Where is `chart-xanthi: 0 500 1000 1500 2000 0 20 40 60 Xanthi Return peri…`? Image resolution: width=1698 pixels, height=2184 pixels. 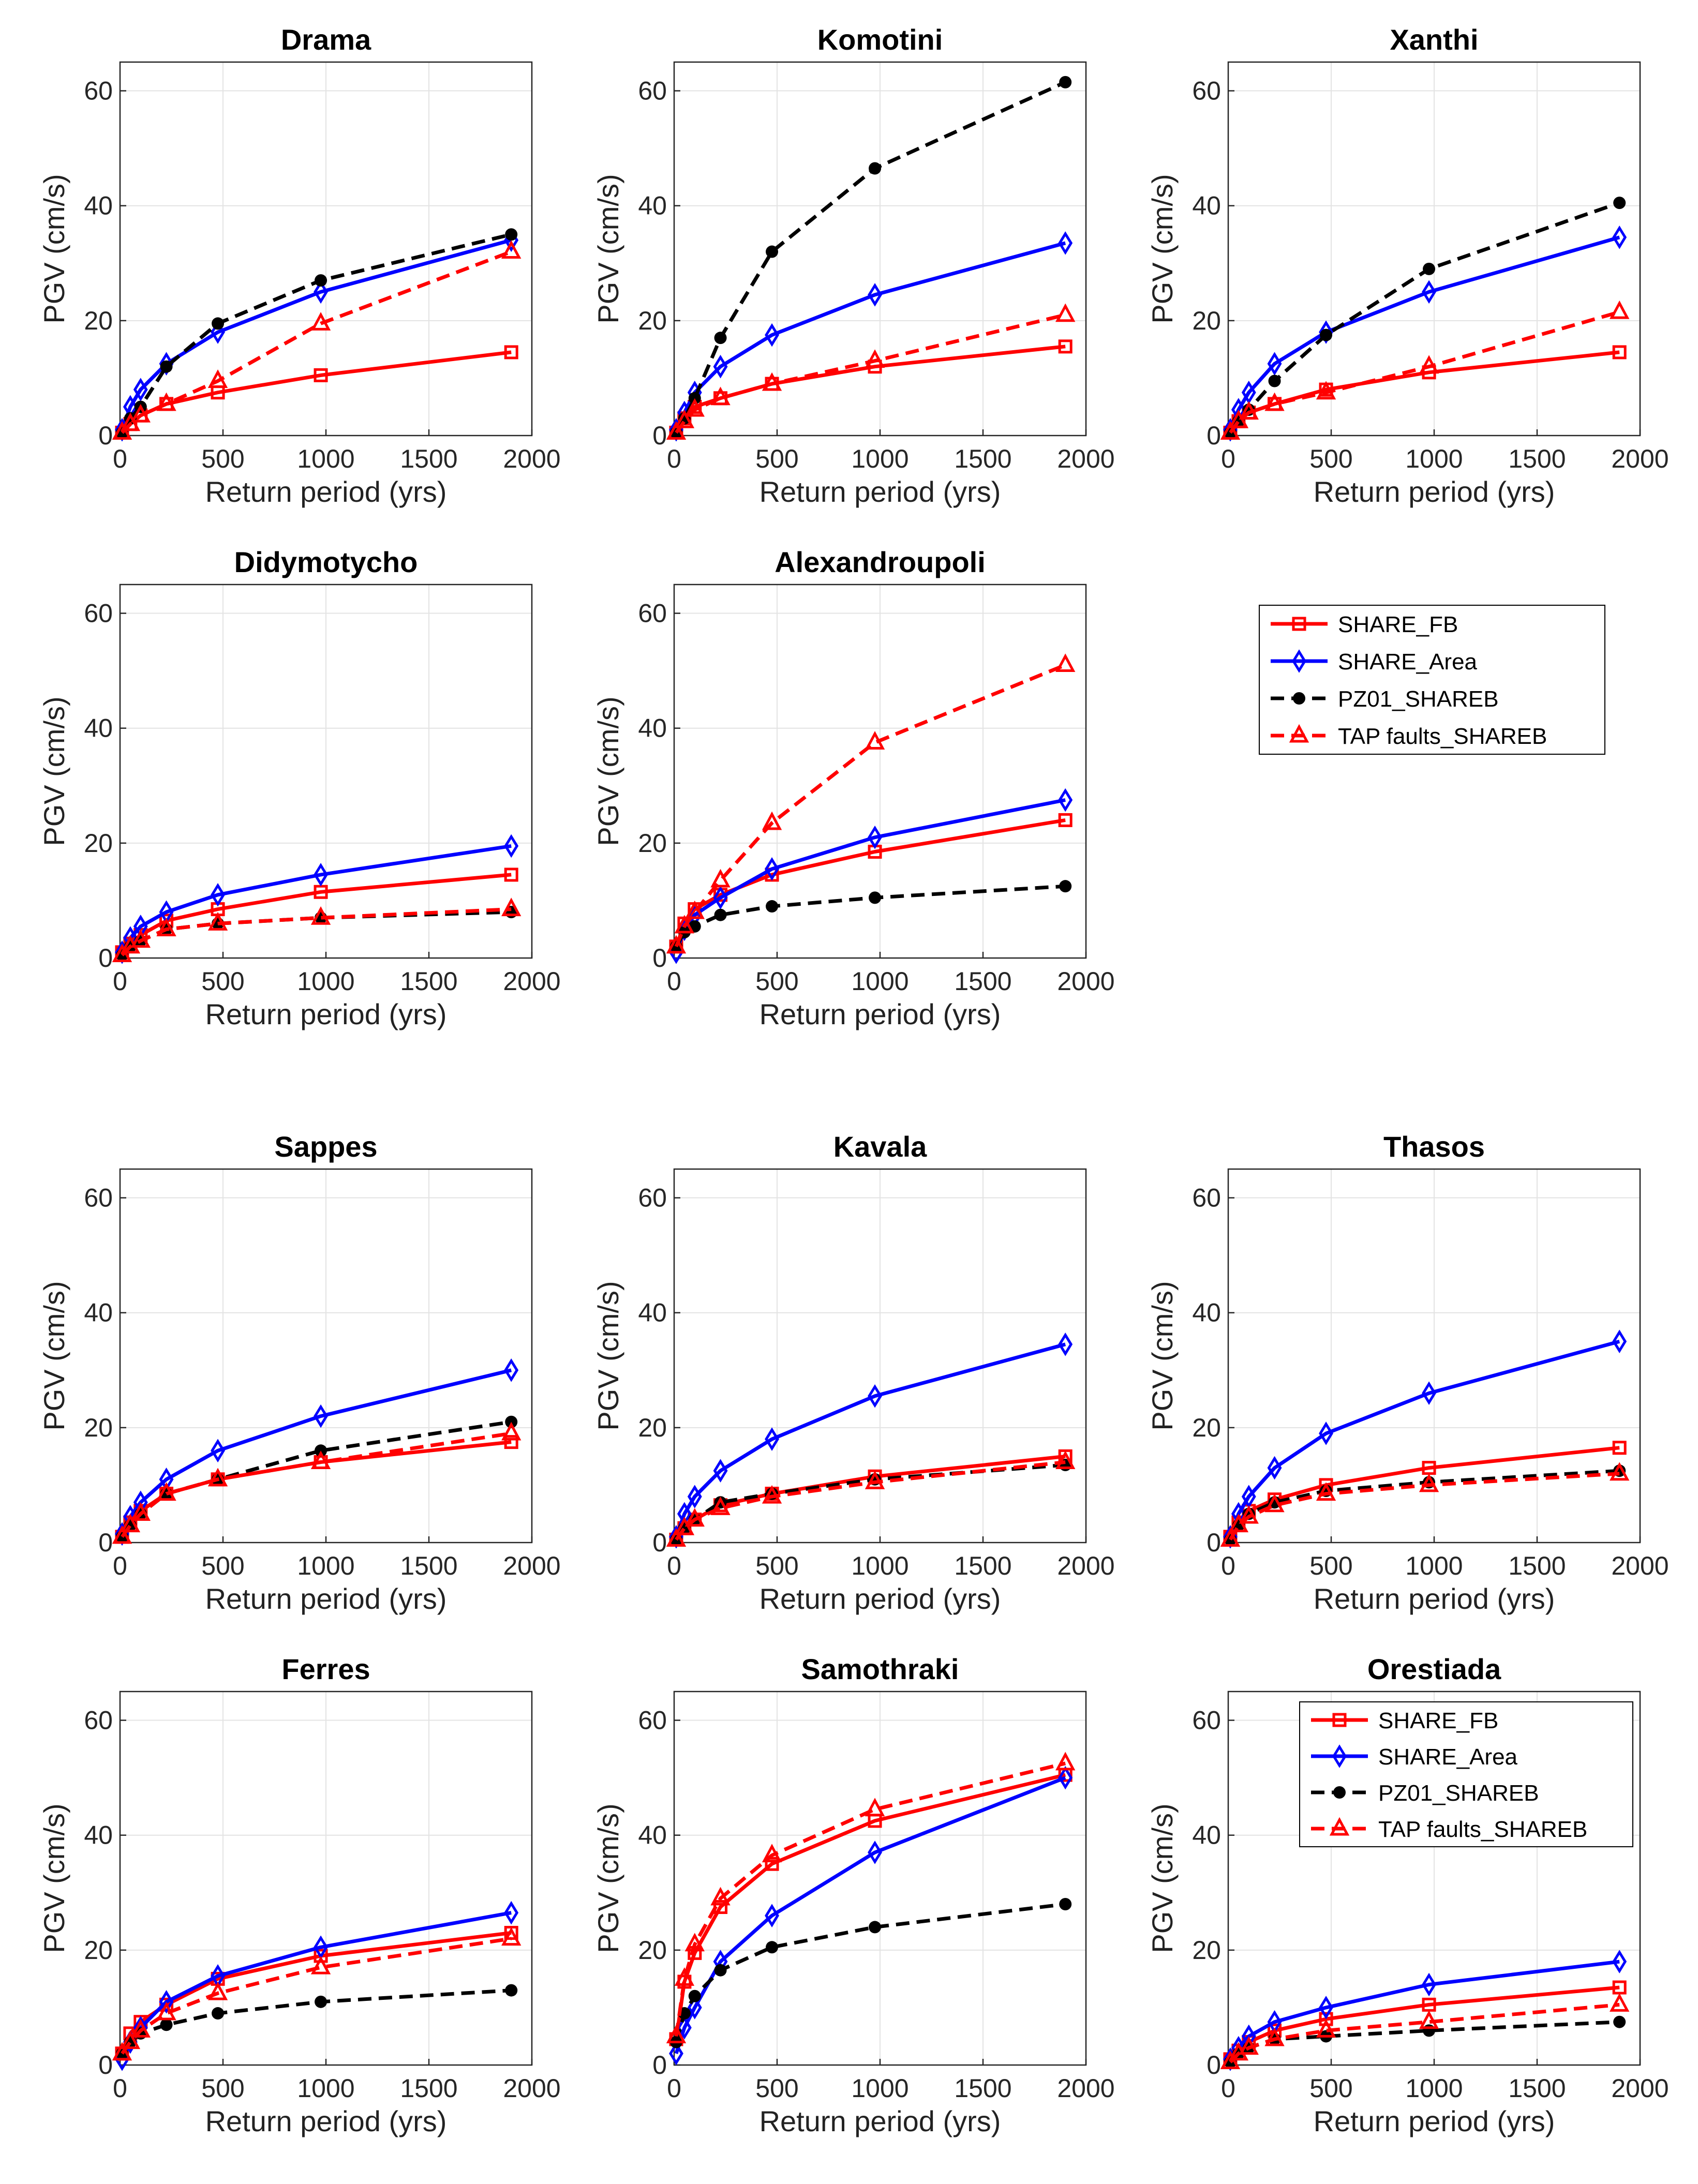 chart-xanthi: 0 500 1000 1500 2000 0 20 40 60 Xanthi Return peri… is located at coordinates (1407, 265).